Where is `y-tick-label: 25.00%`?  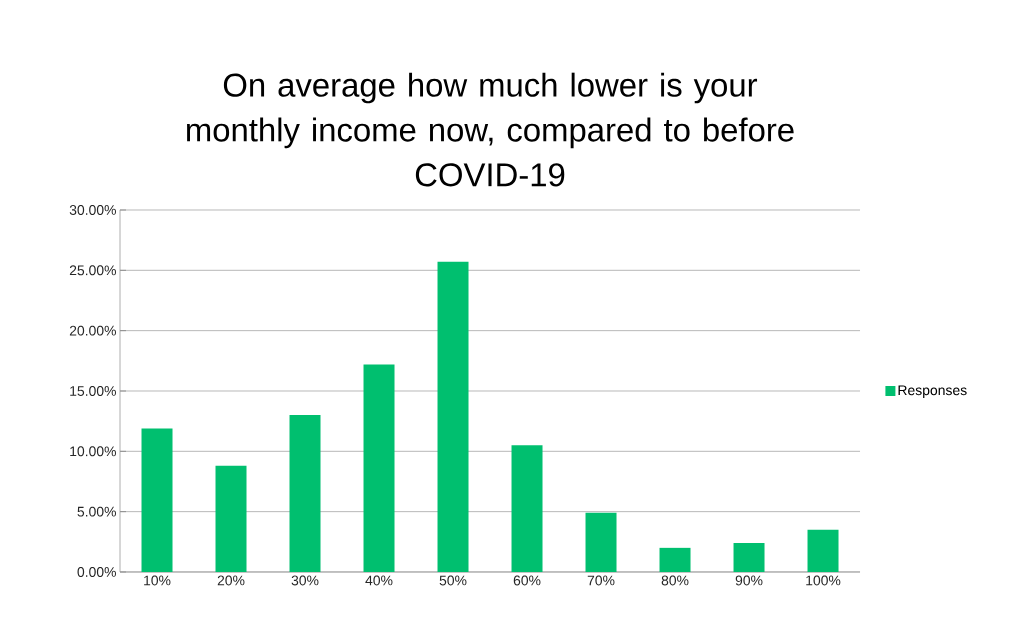 y-tick-label: 25.00% is located at coordinates (92, 270).